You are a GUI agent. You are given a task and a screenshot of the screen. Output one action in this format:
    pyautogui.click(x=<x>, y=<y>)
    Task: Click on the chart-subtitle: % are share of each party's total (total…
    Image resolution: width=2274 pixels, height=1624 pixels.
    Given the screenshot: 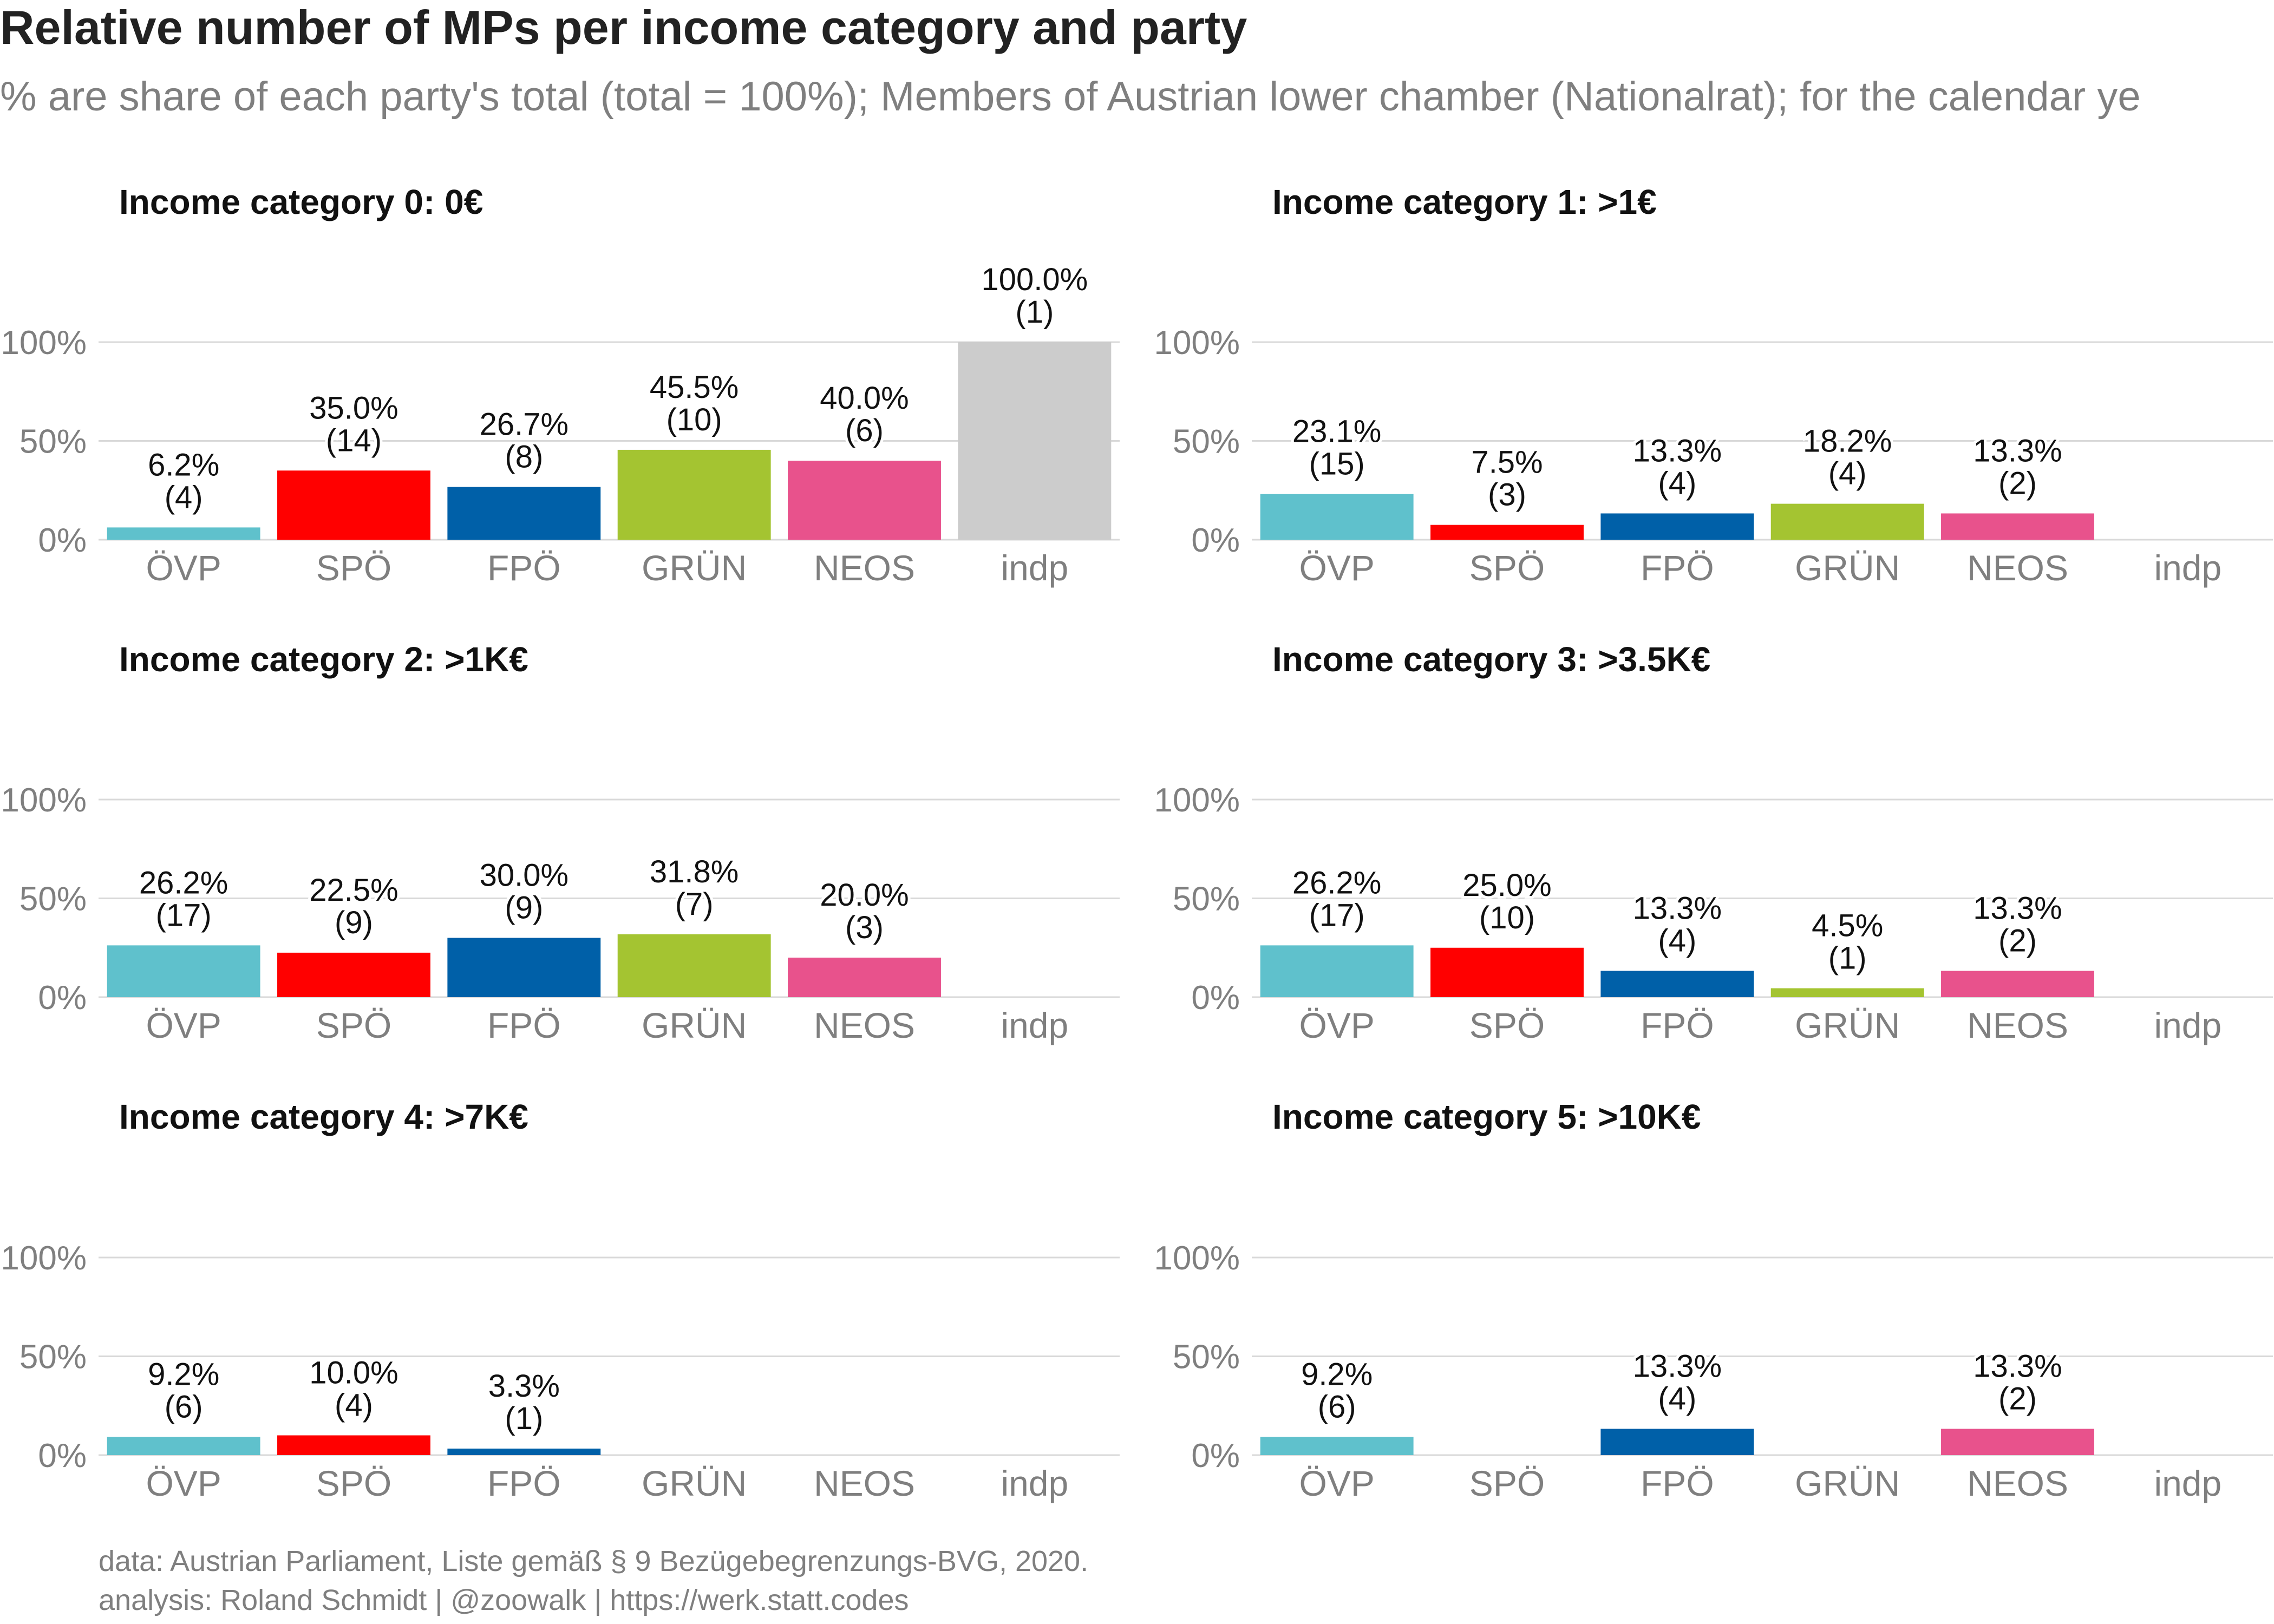 What is the action you would take?
    pyautogui.click(x=1071, y=97)
    